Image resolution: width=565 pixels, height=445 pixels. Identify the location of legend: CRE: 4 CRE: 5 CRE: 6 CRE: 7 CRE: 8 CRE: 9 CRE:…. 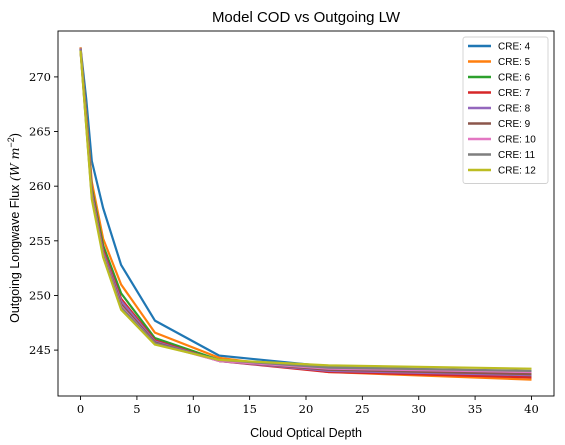
(505, 110).